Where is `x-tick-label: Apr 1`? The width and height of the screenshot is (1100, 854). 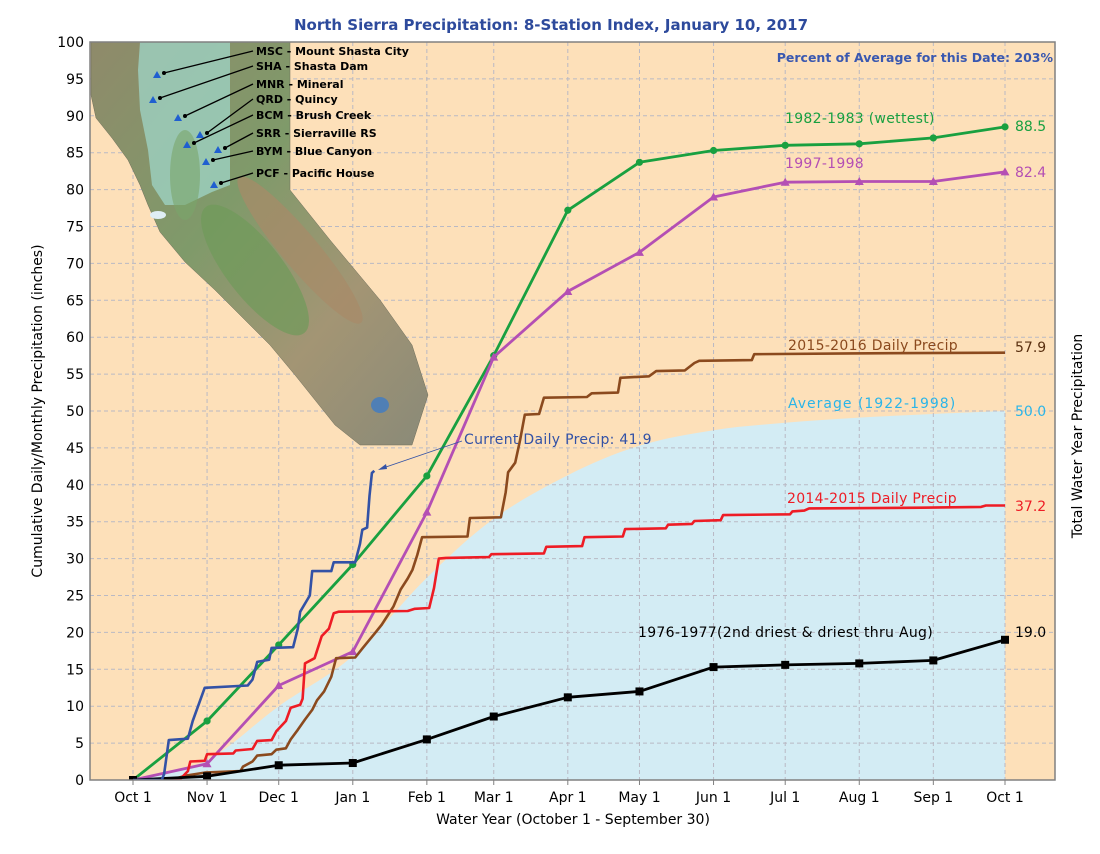 x-tick-label: Apr 1 is located at coordinates (568, 798).